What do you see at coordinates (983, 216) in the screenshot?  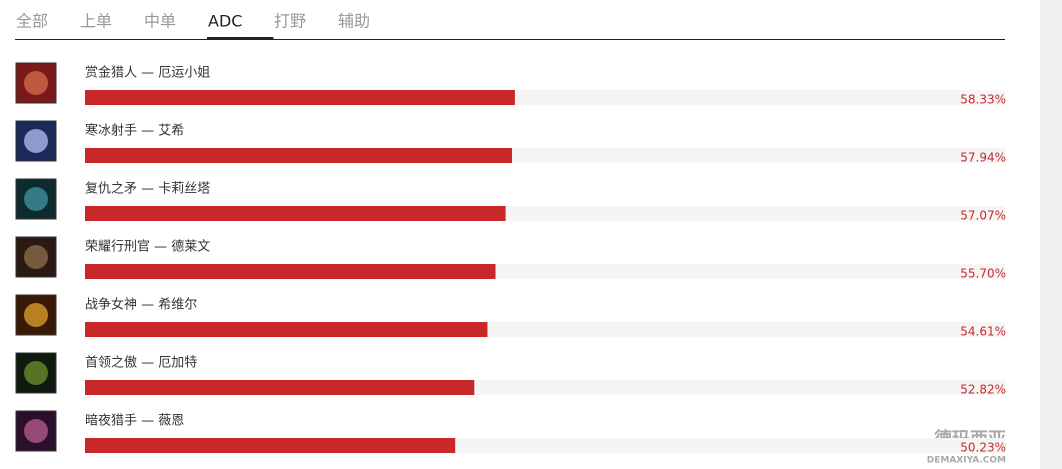 I see `value-label: 57.07%` at bounding box center [983, 216].